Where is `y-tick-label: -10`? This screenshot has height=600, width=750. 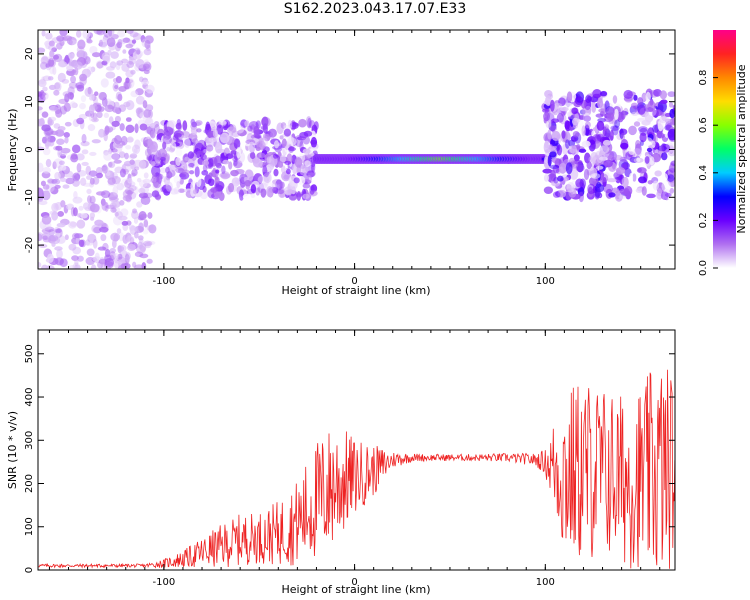
y-tick-label: -10 is located at coordinates (29, 197).